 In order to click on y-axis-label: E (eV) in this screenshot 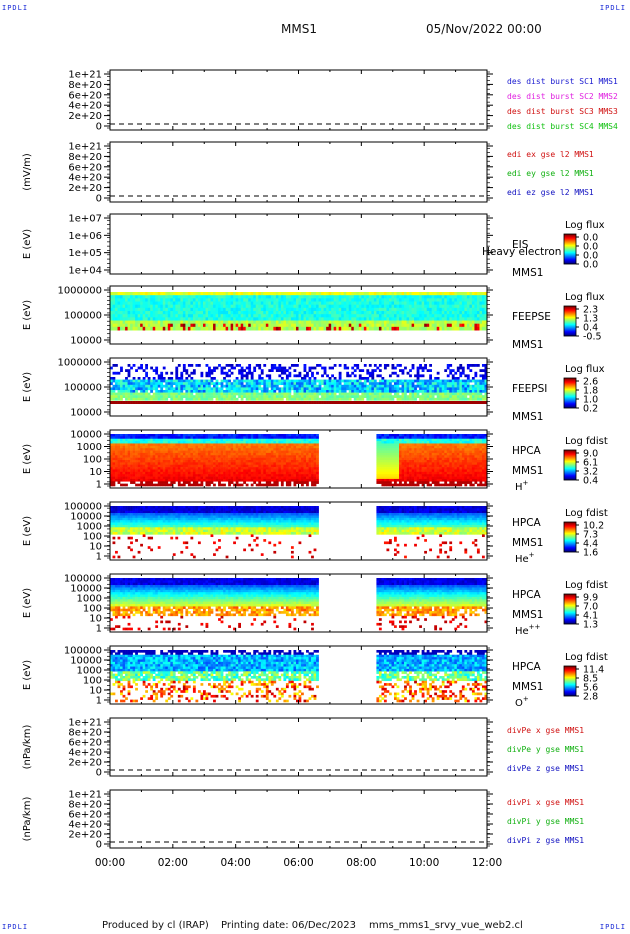, I will do `click(27, 459)`.